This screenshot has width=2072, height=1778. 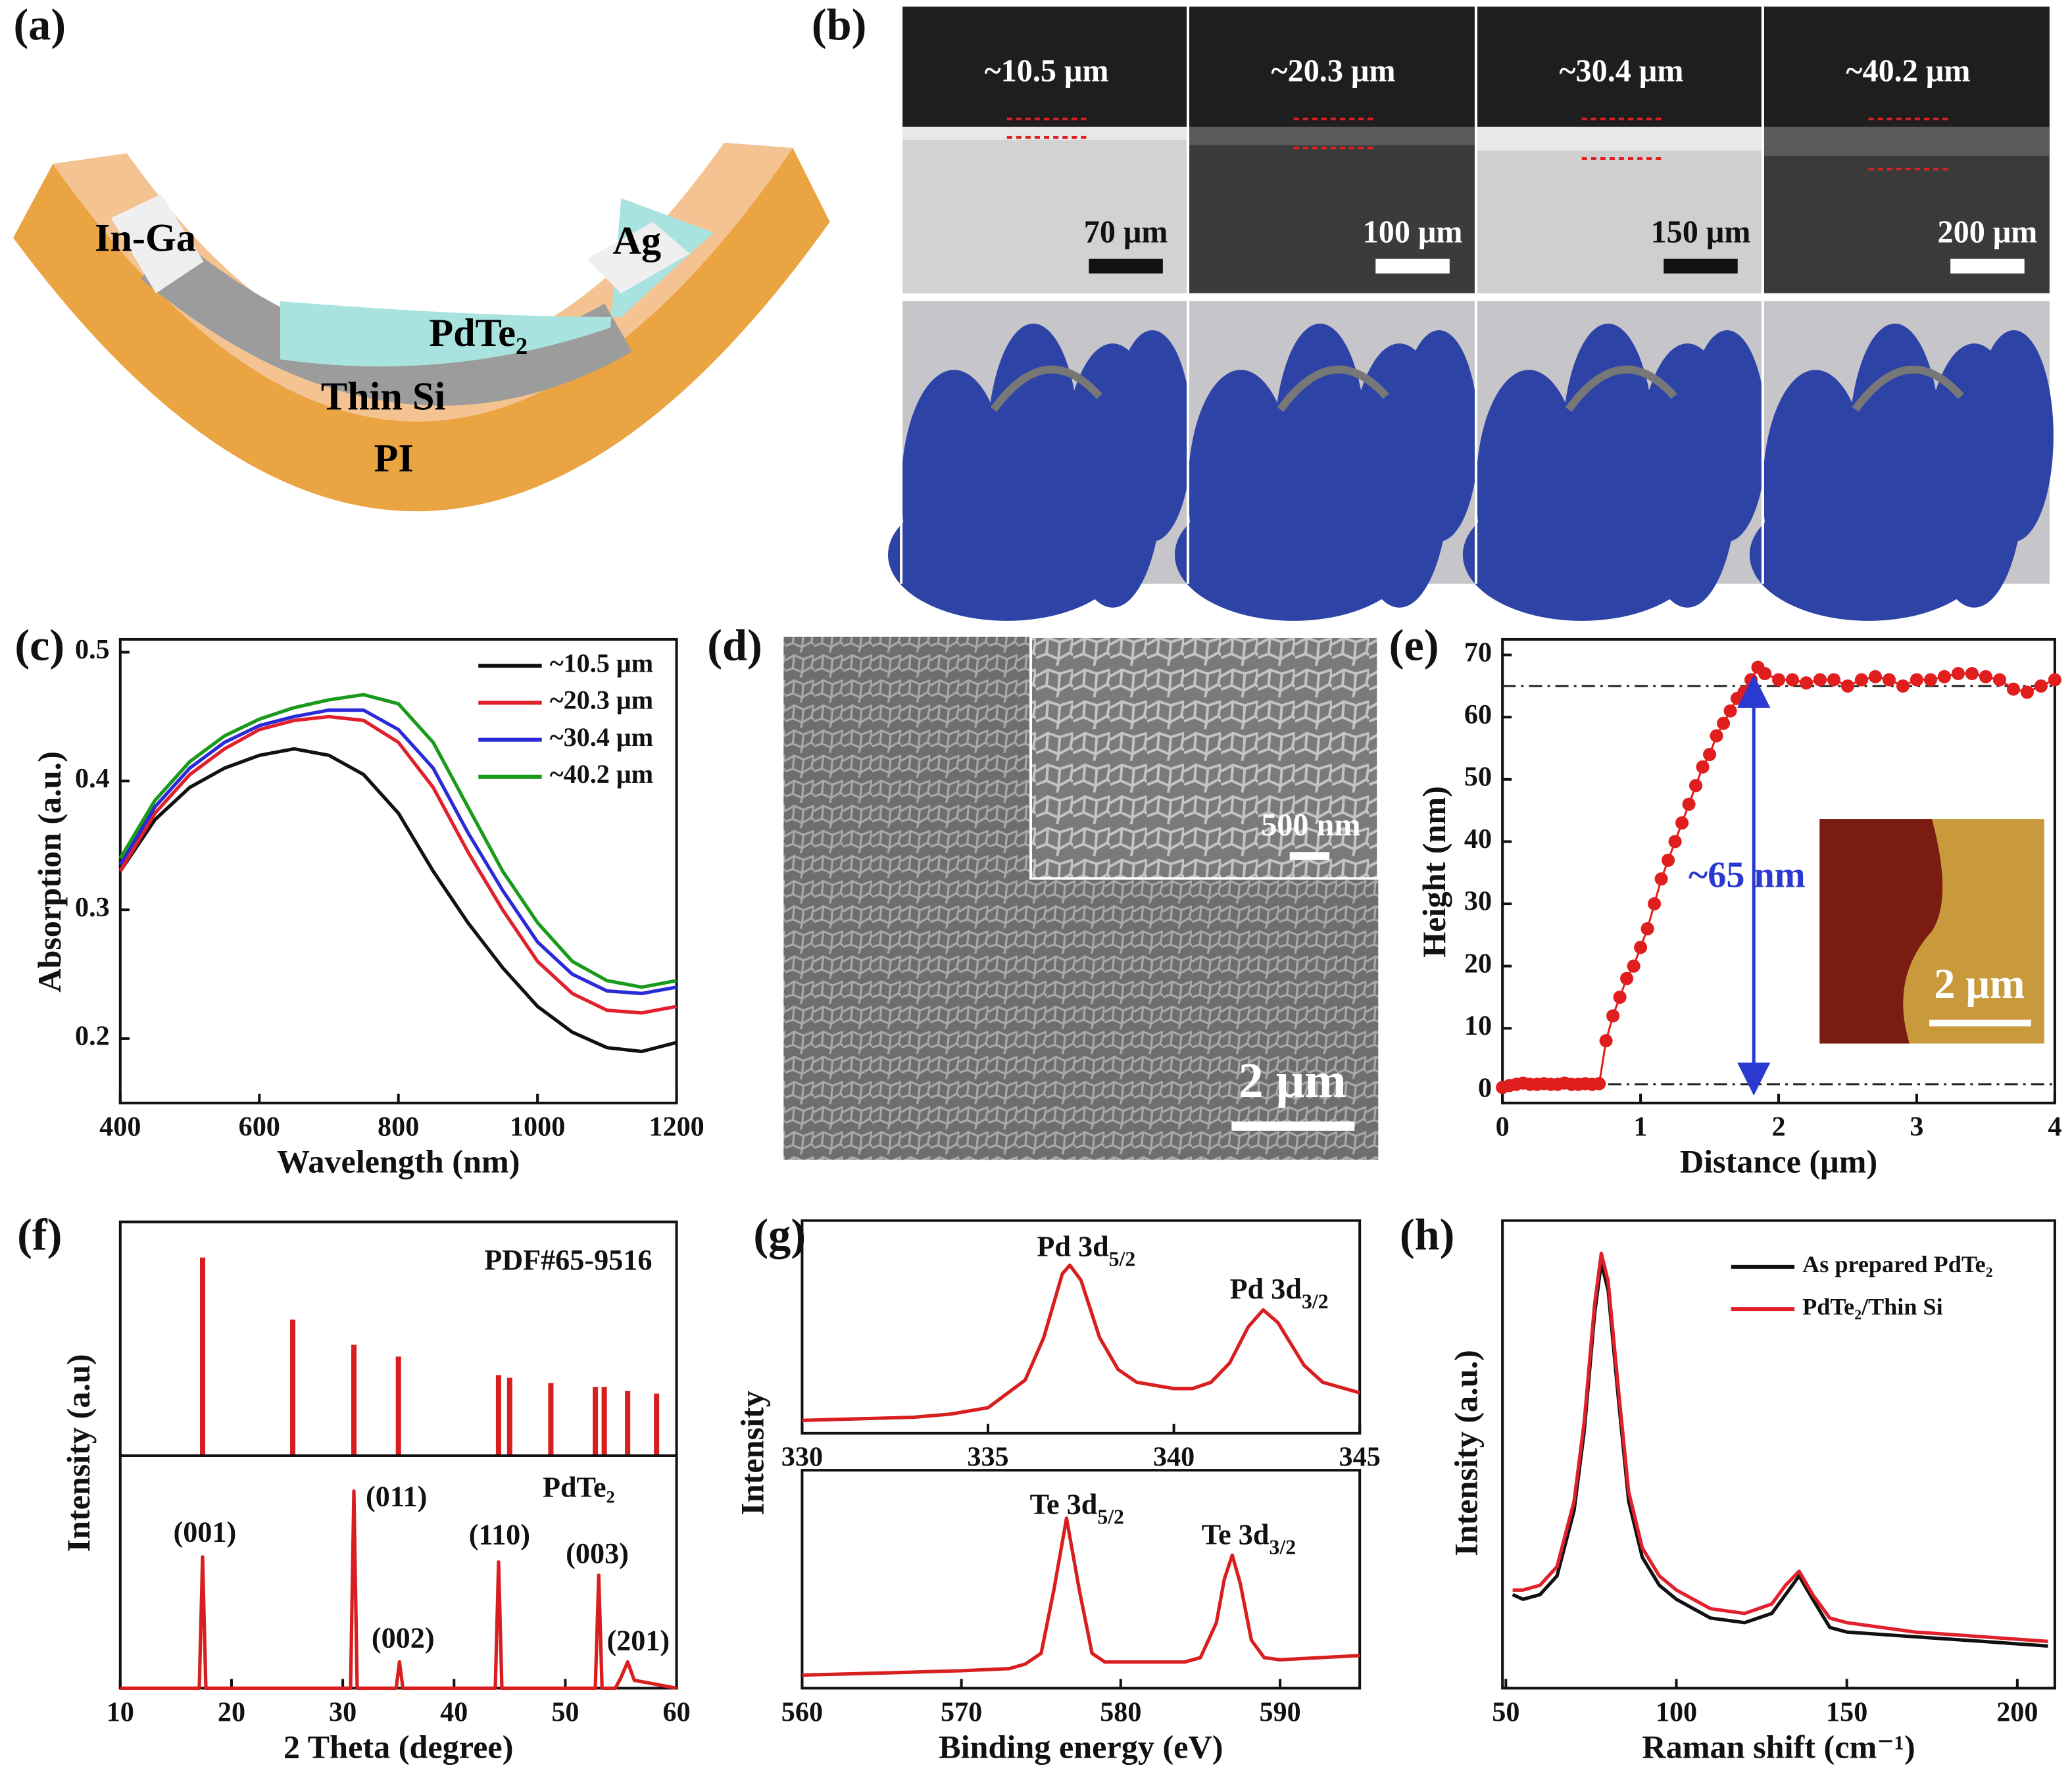 I want to click on thickness-label: ~20.3 μm, so click(x=1333, y=71).